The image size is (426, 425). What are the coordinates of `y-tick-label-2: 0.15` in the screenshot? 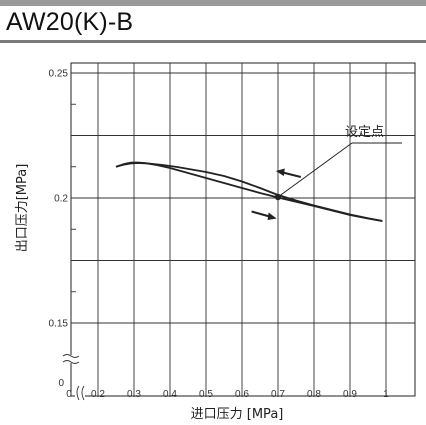 It's located at (59, 324).